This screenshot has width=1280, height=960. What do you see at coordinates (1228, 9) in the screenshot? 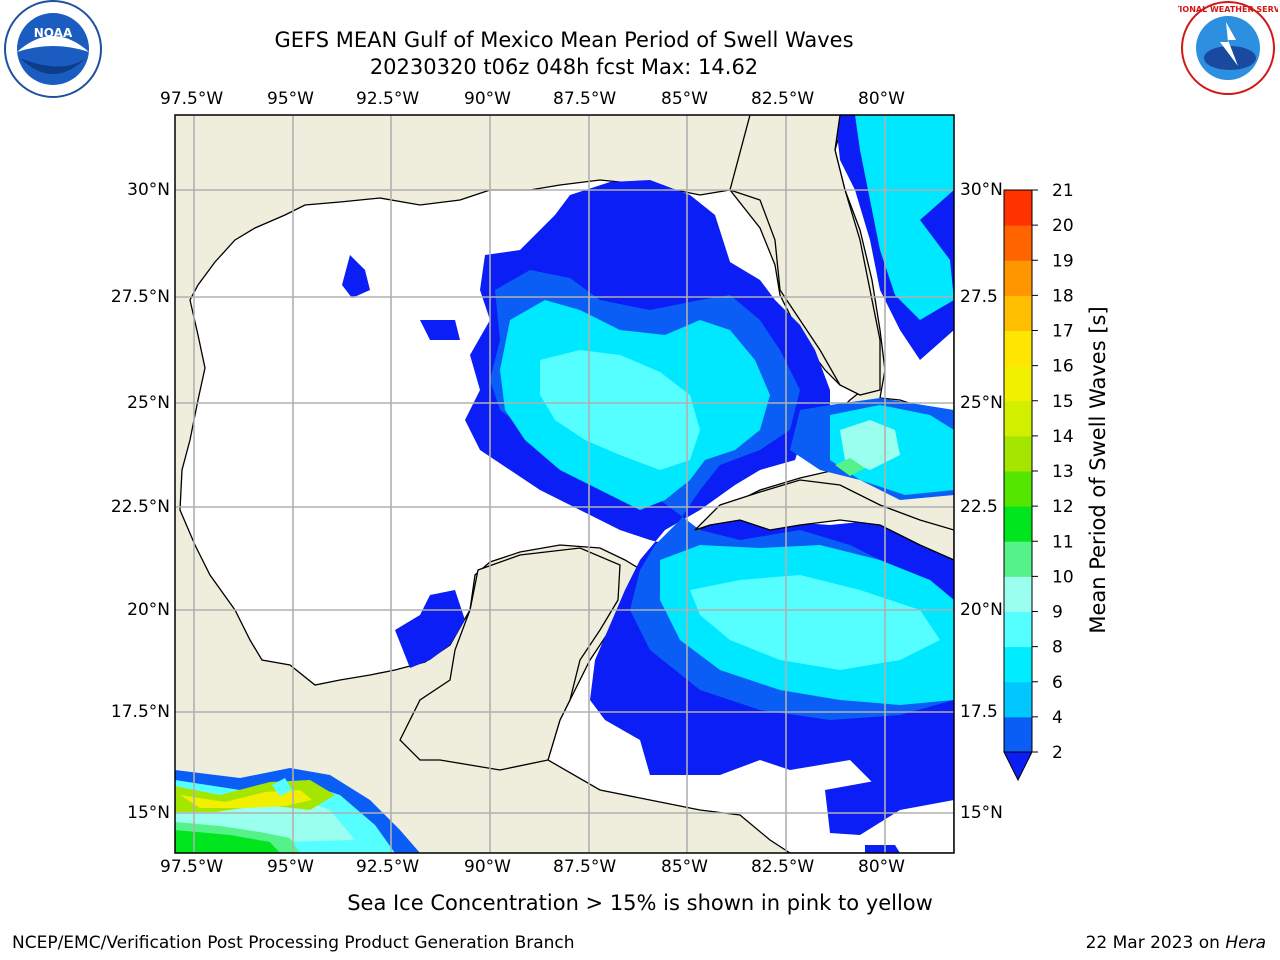
I see `nws-logo-text: NATIONAL WEATHER SERVICE` at bounding box center [1228, 9].